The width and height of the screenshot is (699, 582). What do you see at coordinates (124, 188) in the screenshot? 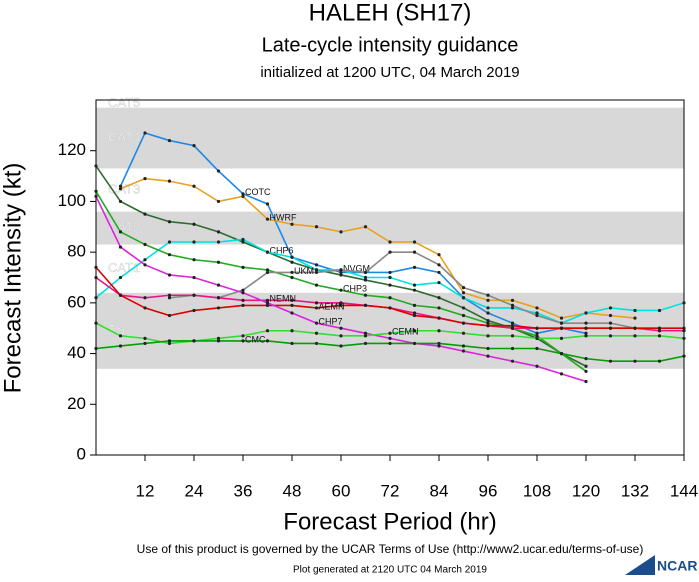
I see `band-label: CAT3` at bounding box center [124, 188].